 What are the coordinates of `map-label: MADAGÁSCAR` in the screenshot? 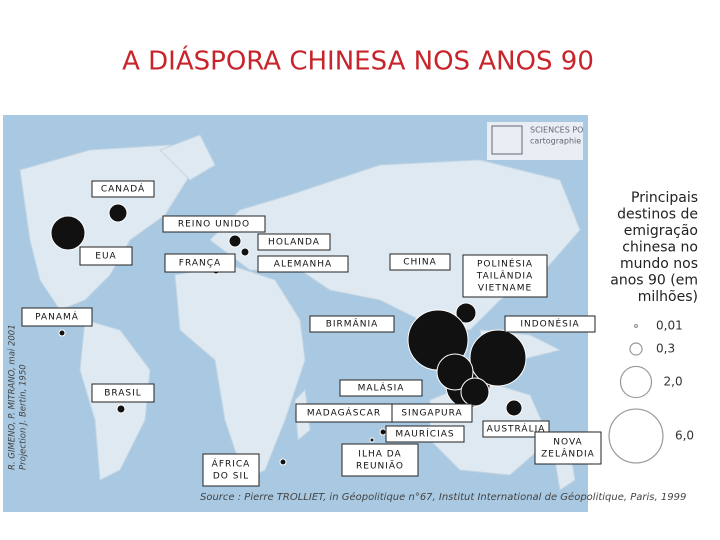 It's located at (344, 413).